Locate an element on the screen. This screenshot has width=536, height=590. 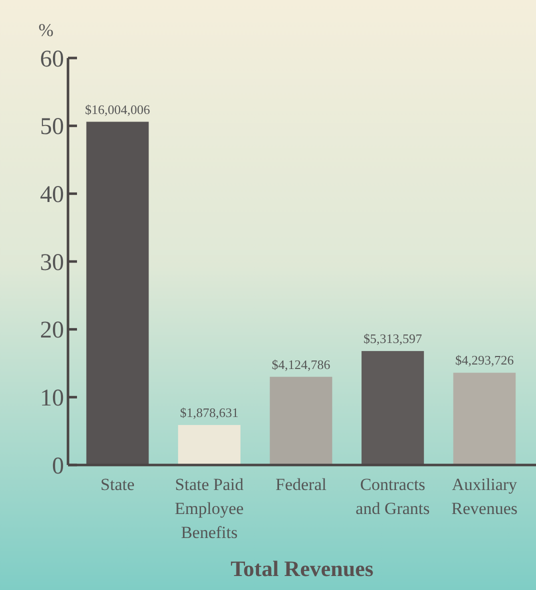
y-tick-label: 0 is located at coordinates (58, 466).